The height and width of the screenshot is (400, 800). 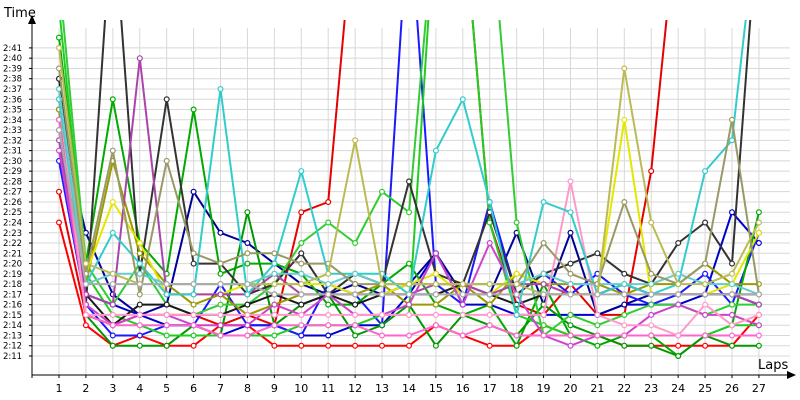 What do you see at coordinates (12, 90) in the screenshot?
I see `y-tick-label: 2:37` at bounding box center [12, 90].